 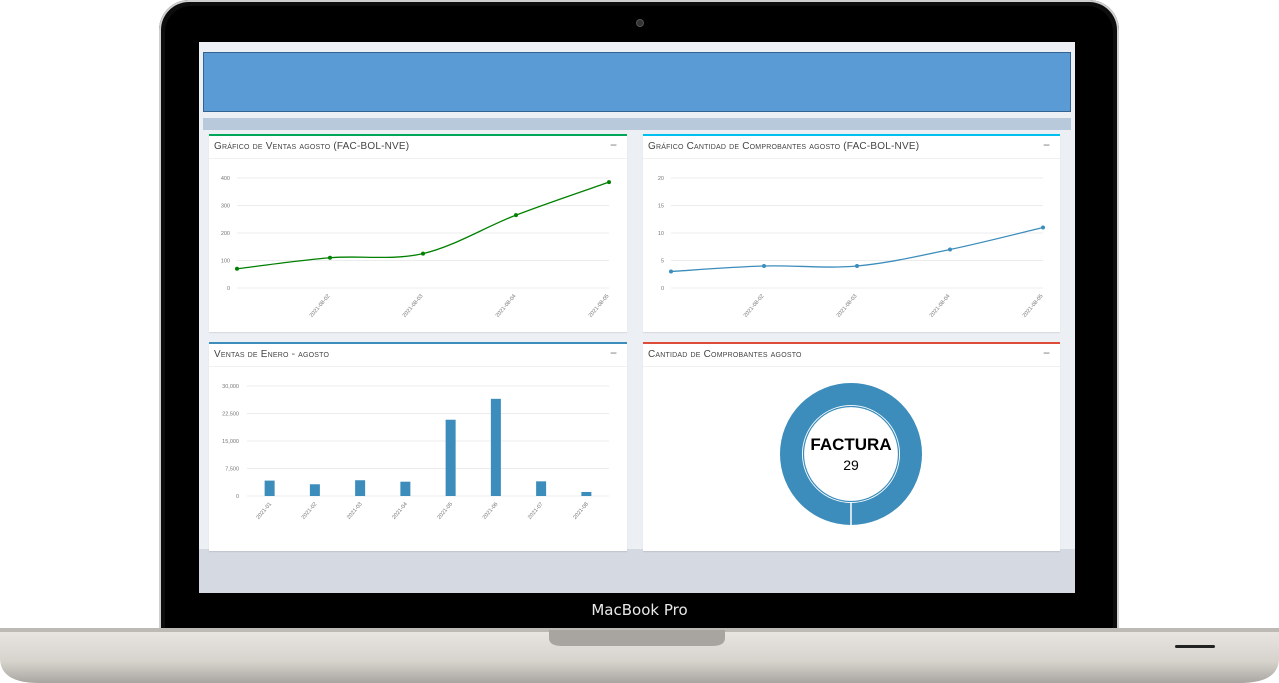 What do you see at coordinates (491, 510) in the screenshot?
I see `x-tick-label: 2021-06` at bounding box center [491, 510].